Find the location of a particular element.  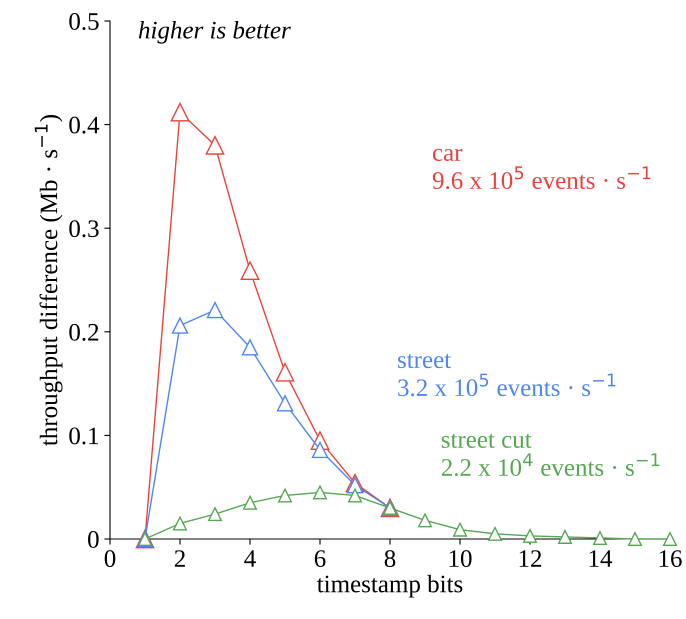

annotation: 9.6 x 10$^{5}$ events · s$^{−1}$ is located at coordinates (541, 178).